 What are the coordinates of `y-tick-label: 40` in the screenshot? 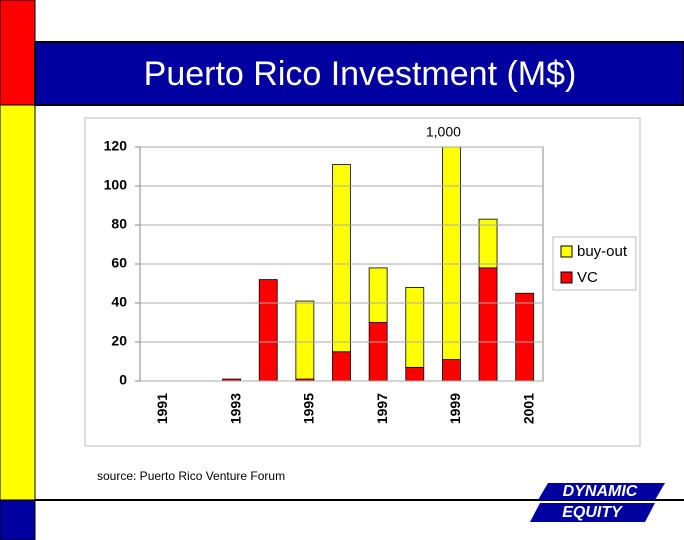 It's located at (119, 302).